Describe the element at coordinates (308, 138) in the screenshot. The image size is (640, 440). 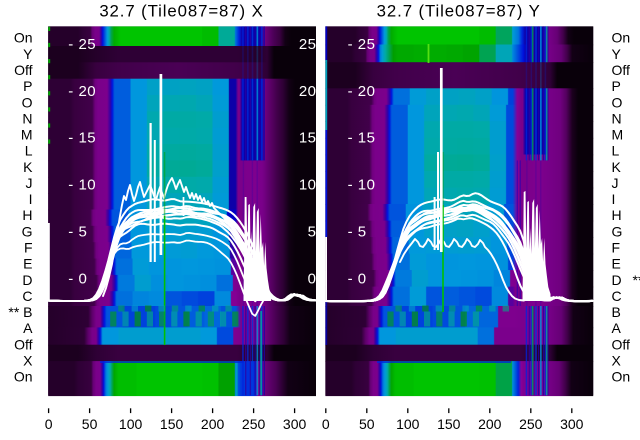
I see `svg-text: 15` at that location.